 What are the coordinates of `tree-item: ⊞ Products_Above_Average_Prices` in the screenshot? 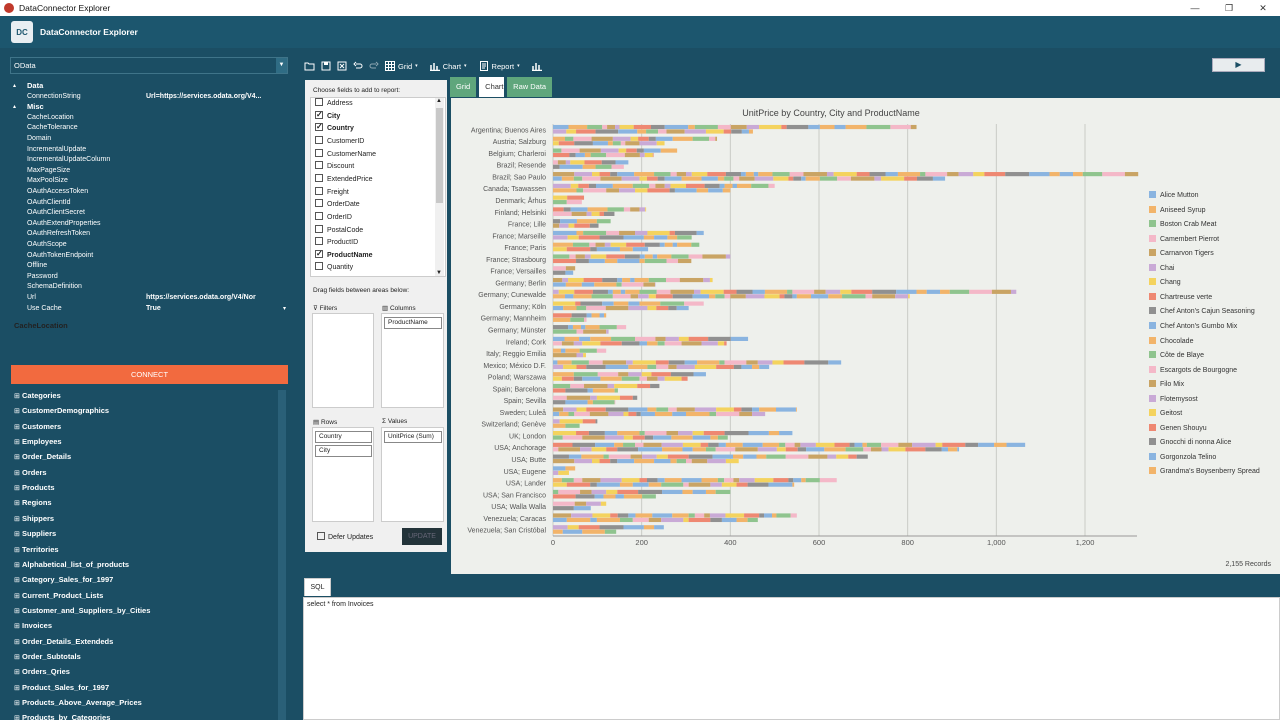 It's located at (76, 703).